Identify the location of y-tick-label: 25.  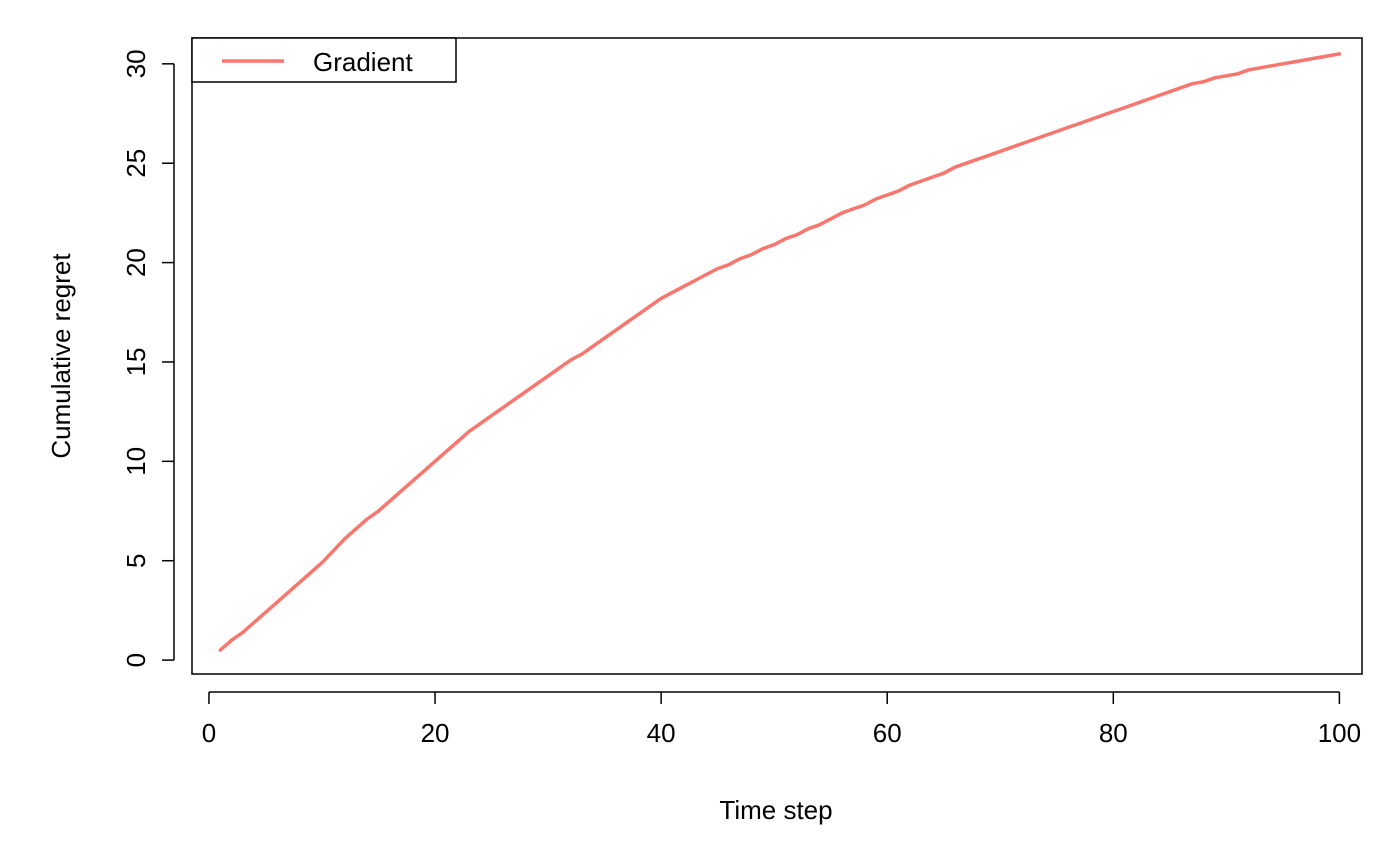
(136, 163).